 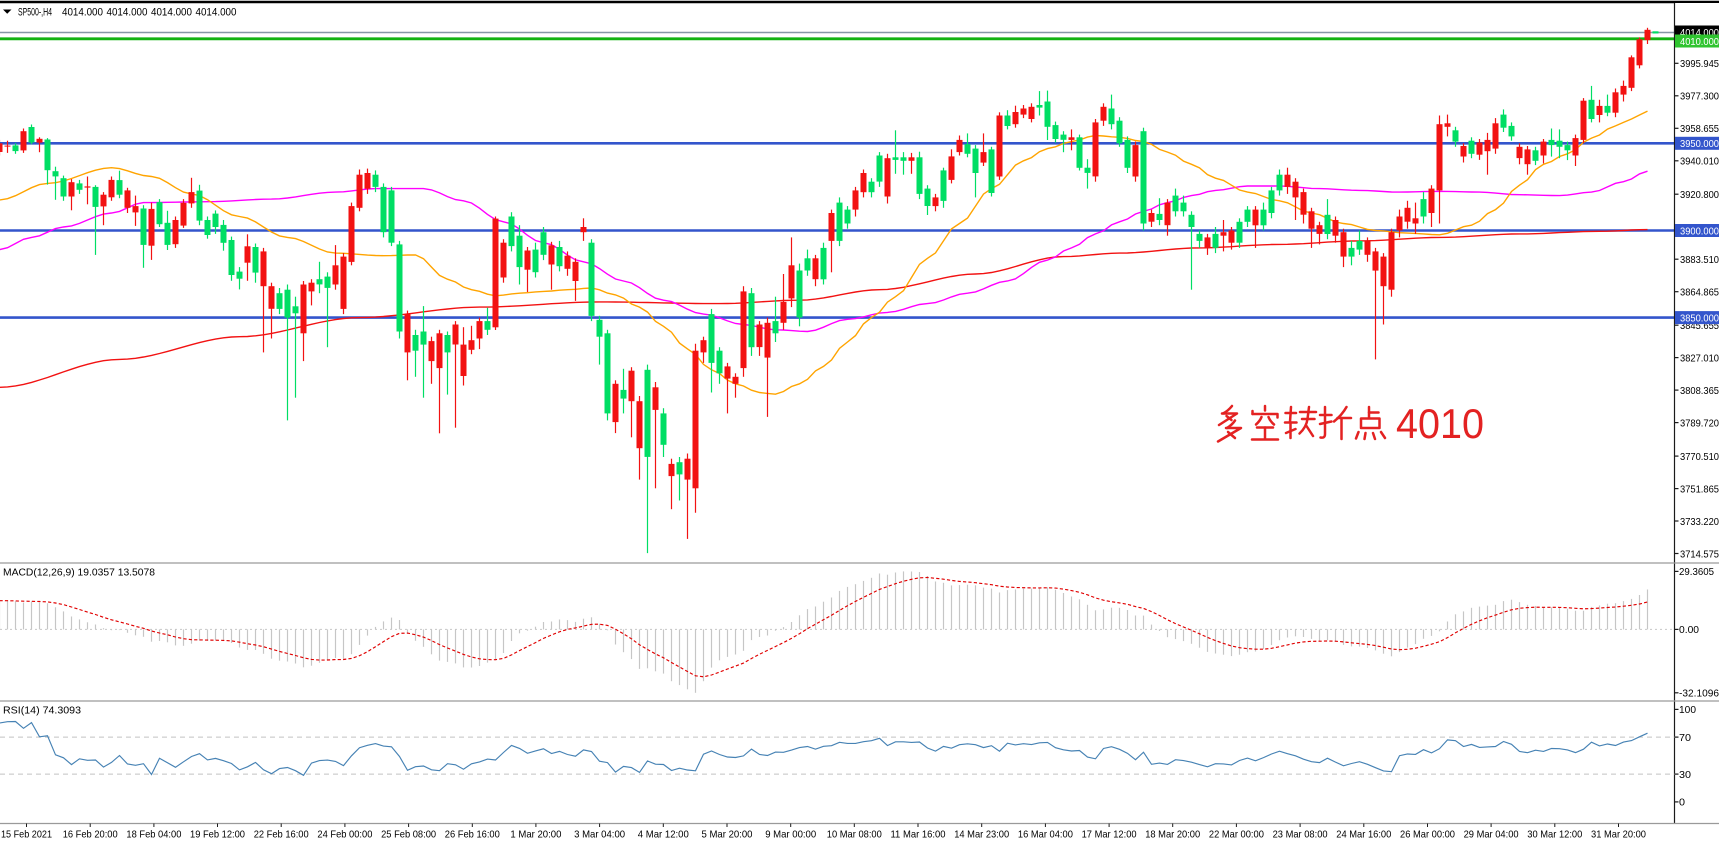 I want to click on svg-text: 3770.510, so click(x=1699, y=457).